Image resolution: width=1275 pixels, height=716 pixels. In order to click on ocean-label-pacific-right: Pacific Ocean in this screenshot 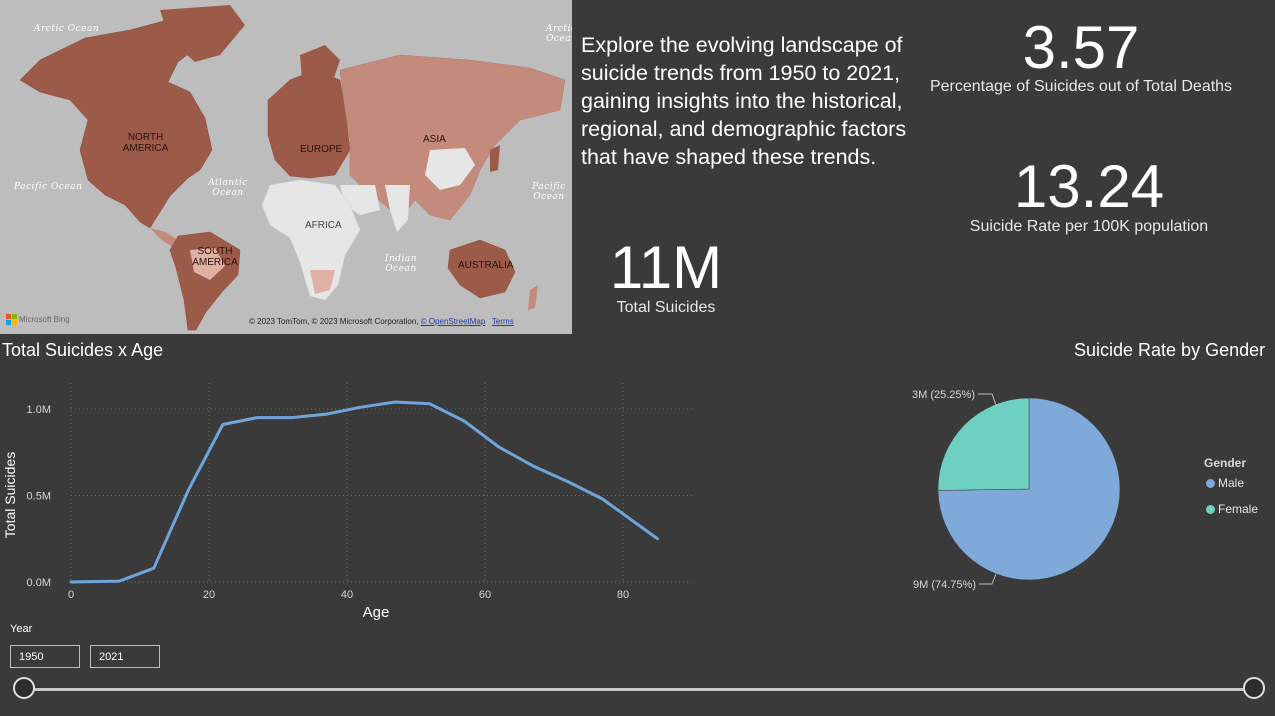, I will do `click(549, 192)`.